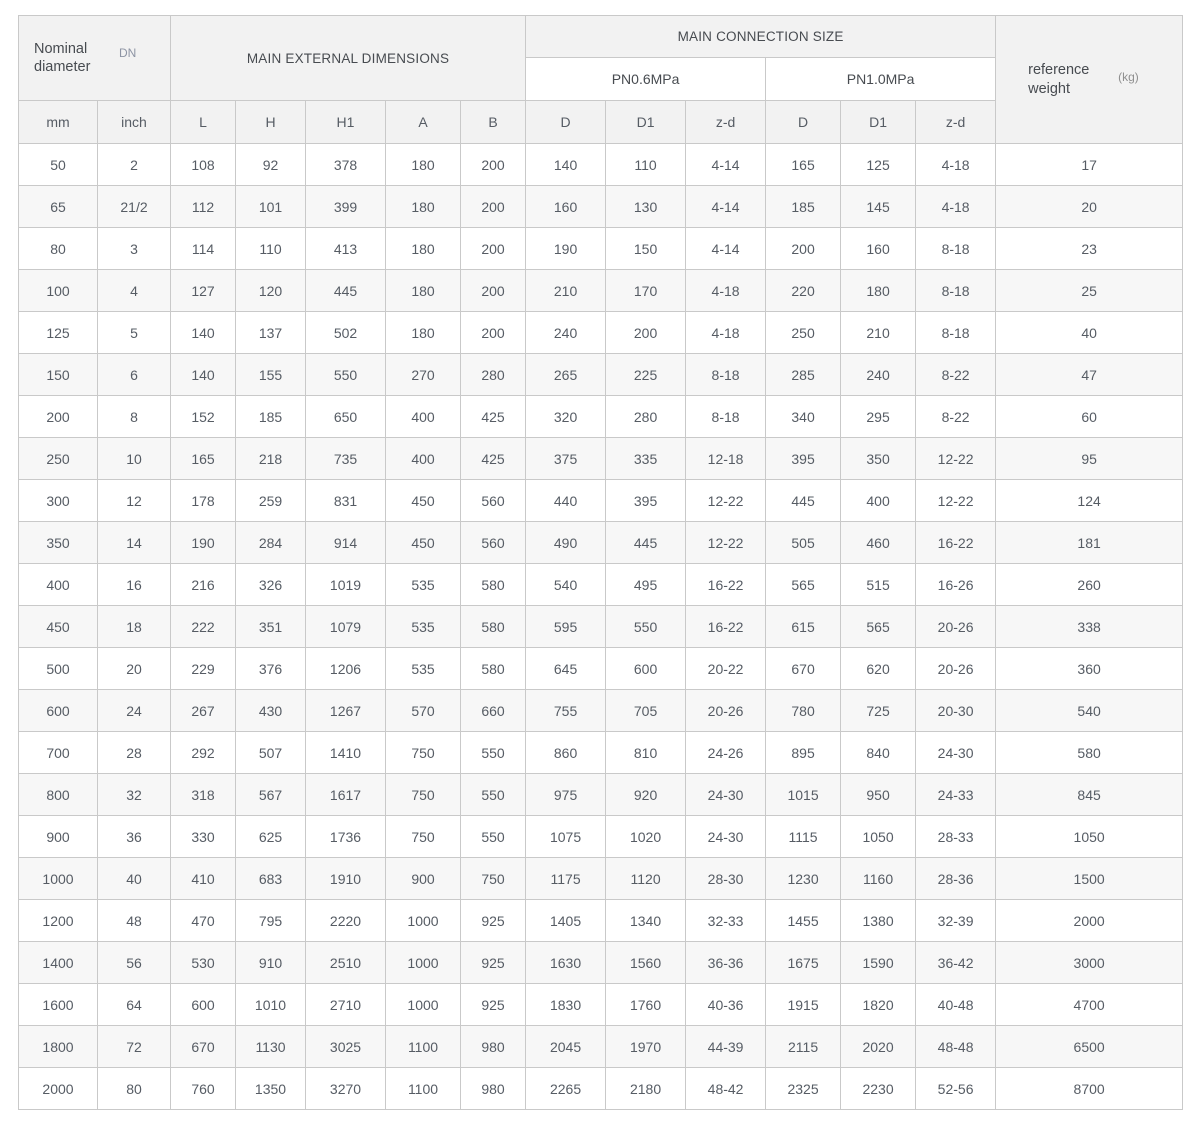  I want to click on table-cell: 17, so click(1089, 164).